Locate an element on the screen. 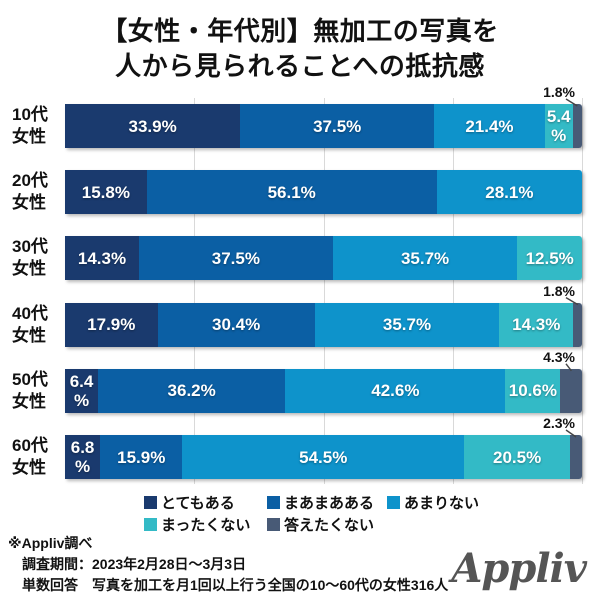 The width and height of the screenshot is (600, 600). segment-value-label: 28.1% is located at coordinates (509, 192).